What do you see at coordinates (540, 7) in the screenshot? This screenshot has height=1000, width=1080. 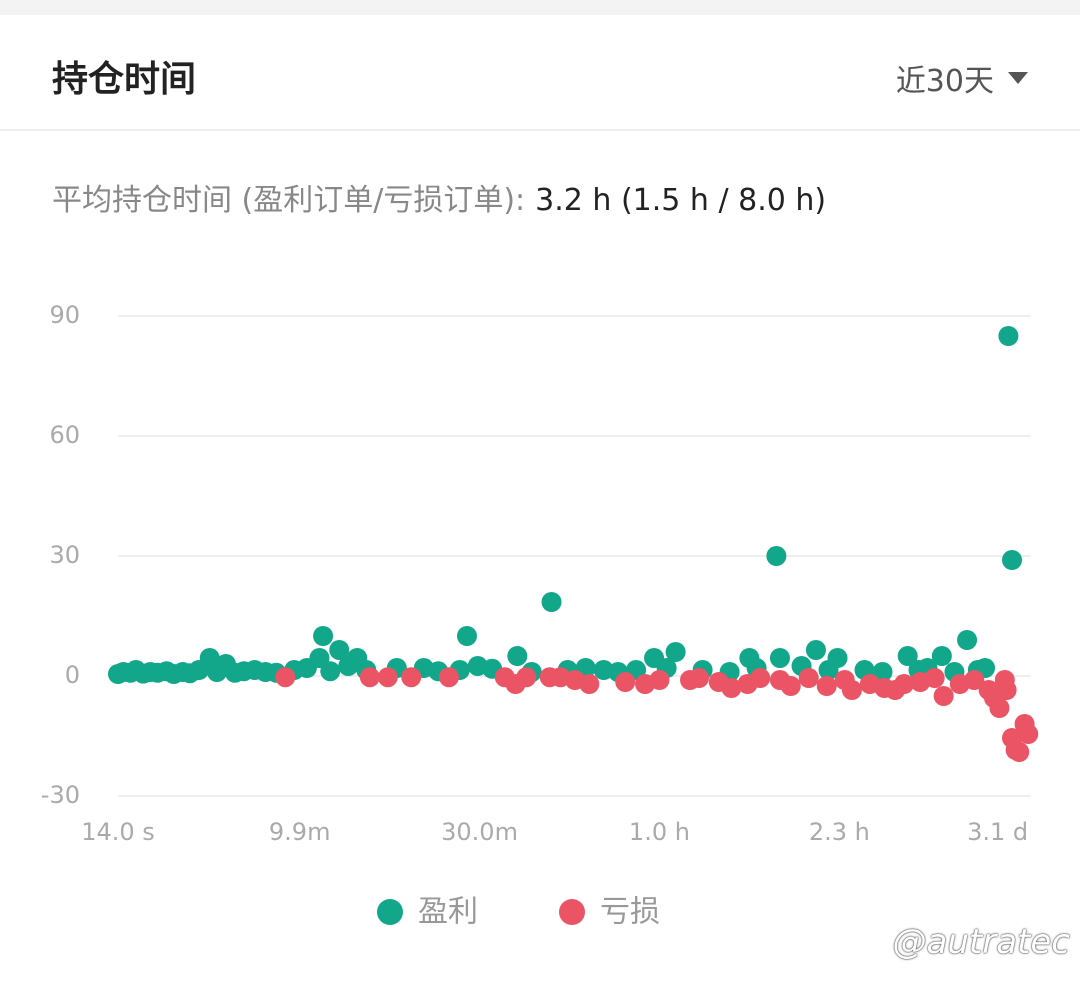 I see `status-band` at bounding box center [540, 7].